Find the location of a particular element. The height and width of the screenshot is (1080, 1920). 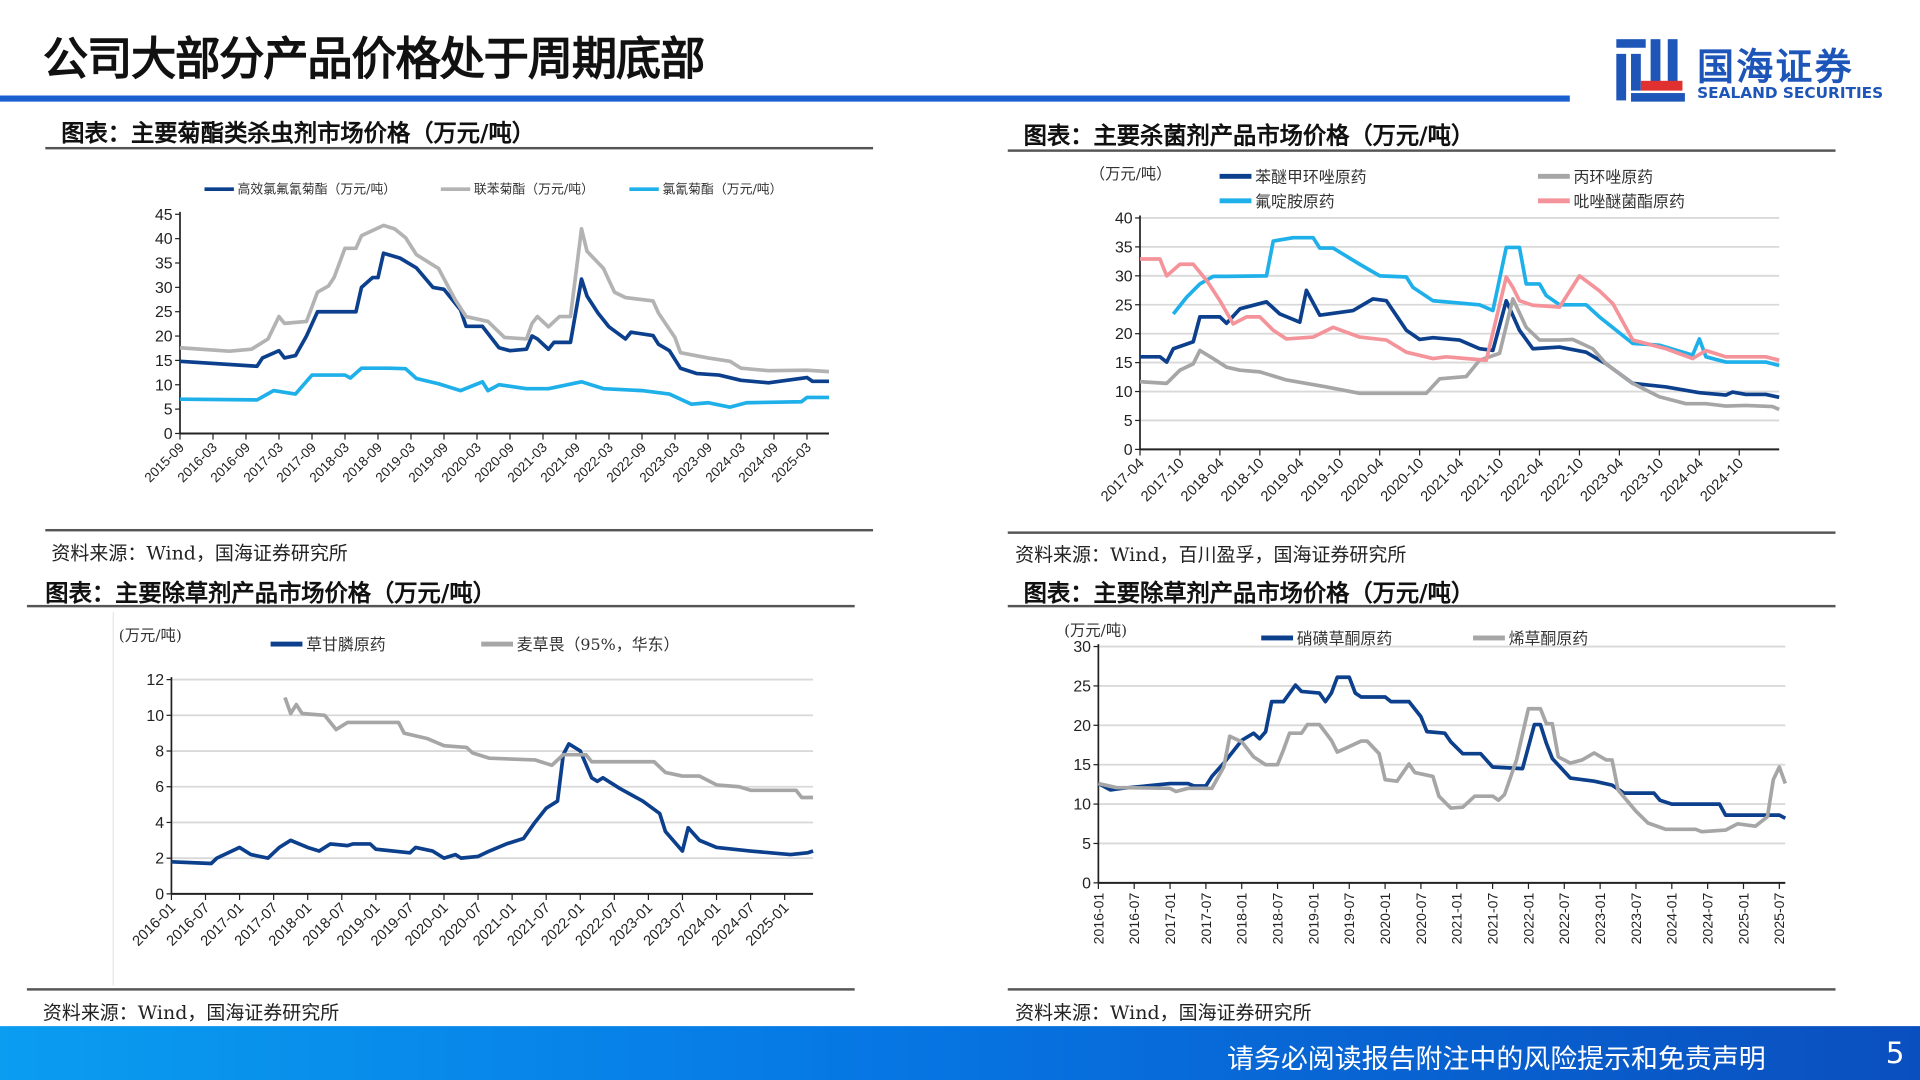

x-tick-label: 2023-10 is located at coordinates (1642, 480).